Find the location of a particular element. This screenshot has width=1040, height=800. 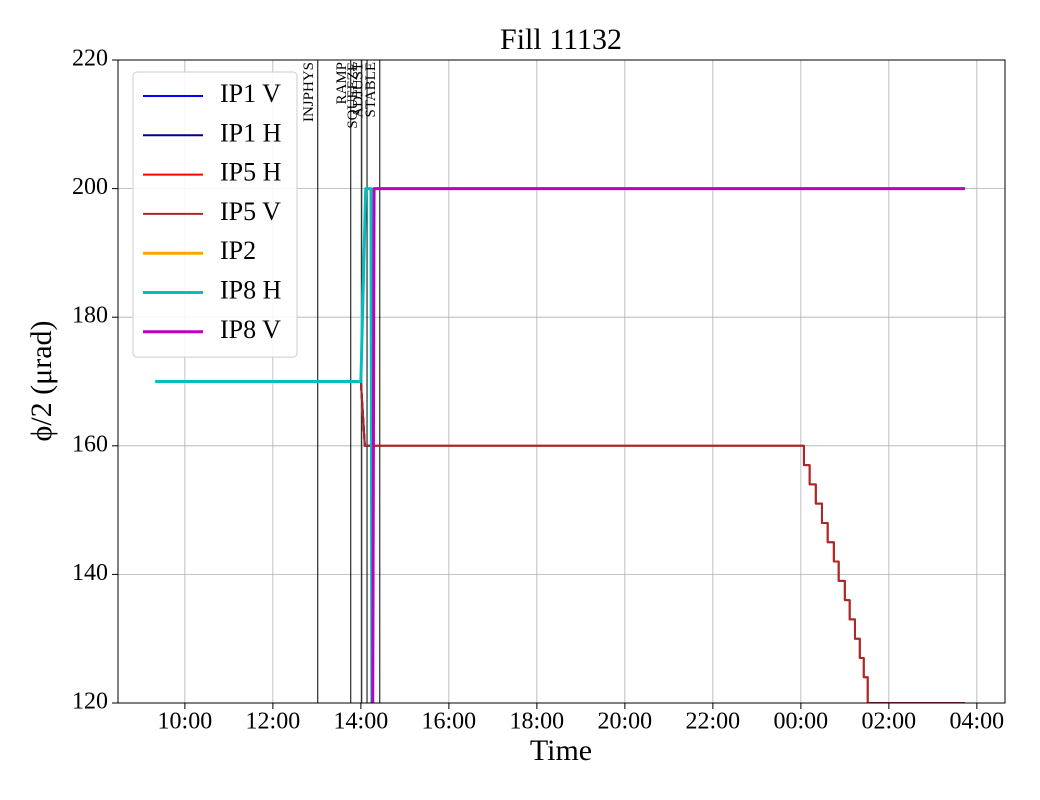

x-tick-label: 14:00 is located at coordinates (361, 722).